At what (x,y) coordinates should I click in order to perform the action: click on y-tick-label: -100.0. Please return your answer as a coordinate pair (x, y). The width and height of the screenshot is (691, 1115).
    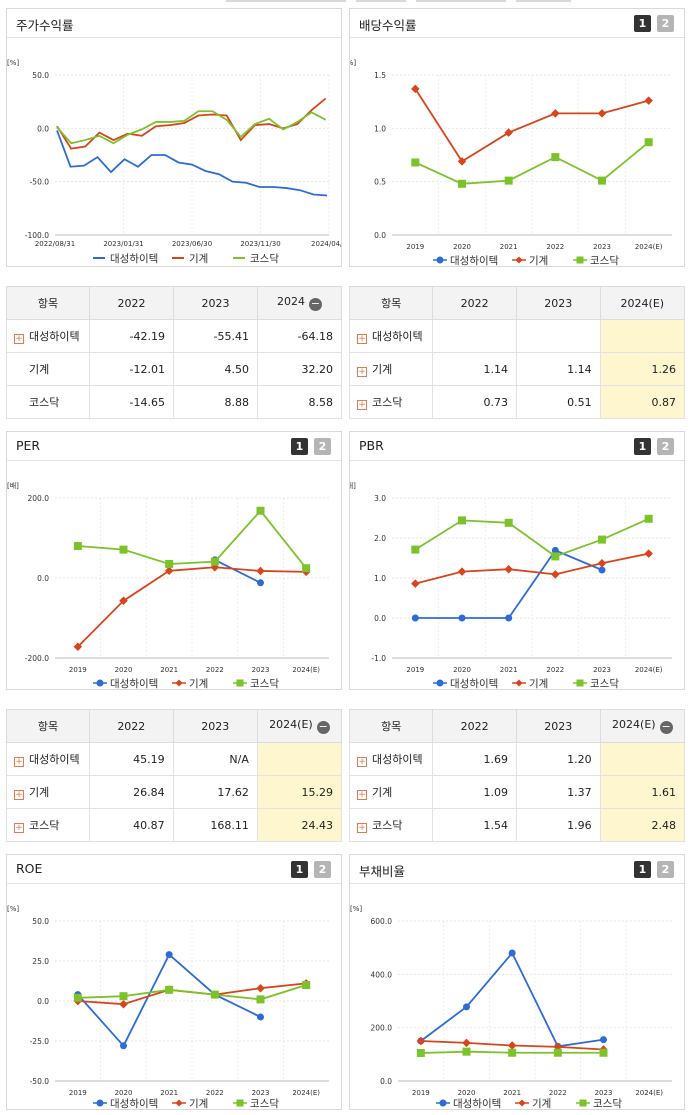
    Looking at the image, I should click on (37, 235).